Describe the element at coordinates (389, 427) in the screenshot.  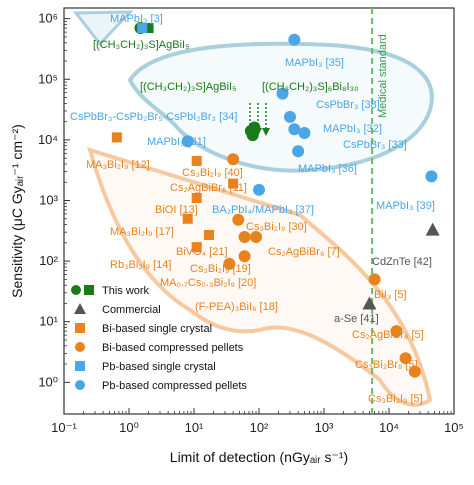
I see `x-tick-label: 10⁴` at that location.